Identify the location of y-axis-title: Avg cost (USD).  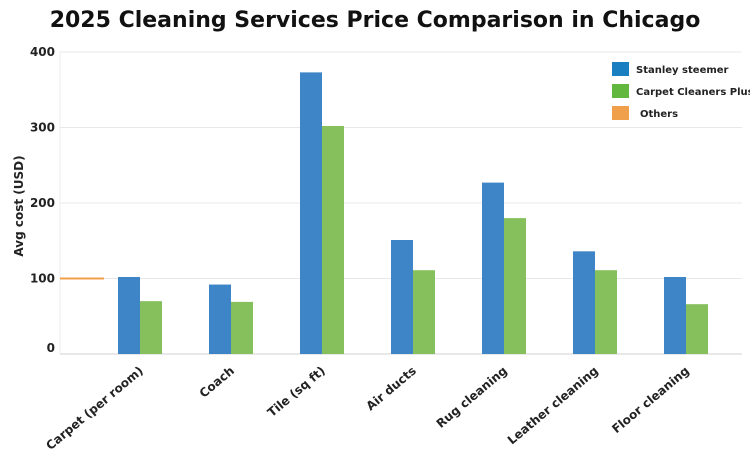
(19, 205).